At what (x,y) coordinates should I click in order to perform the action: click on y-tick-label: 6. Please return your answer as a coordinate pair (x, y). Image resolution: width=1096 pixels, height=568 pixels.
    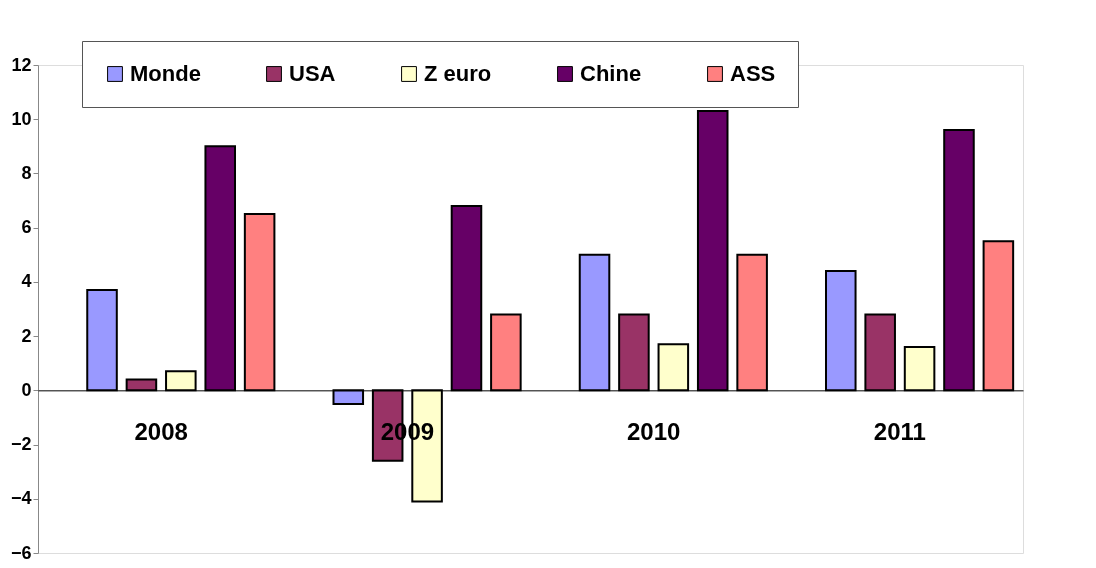
    Looking at the image, I should click on (26, 227).